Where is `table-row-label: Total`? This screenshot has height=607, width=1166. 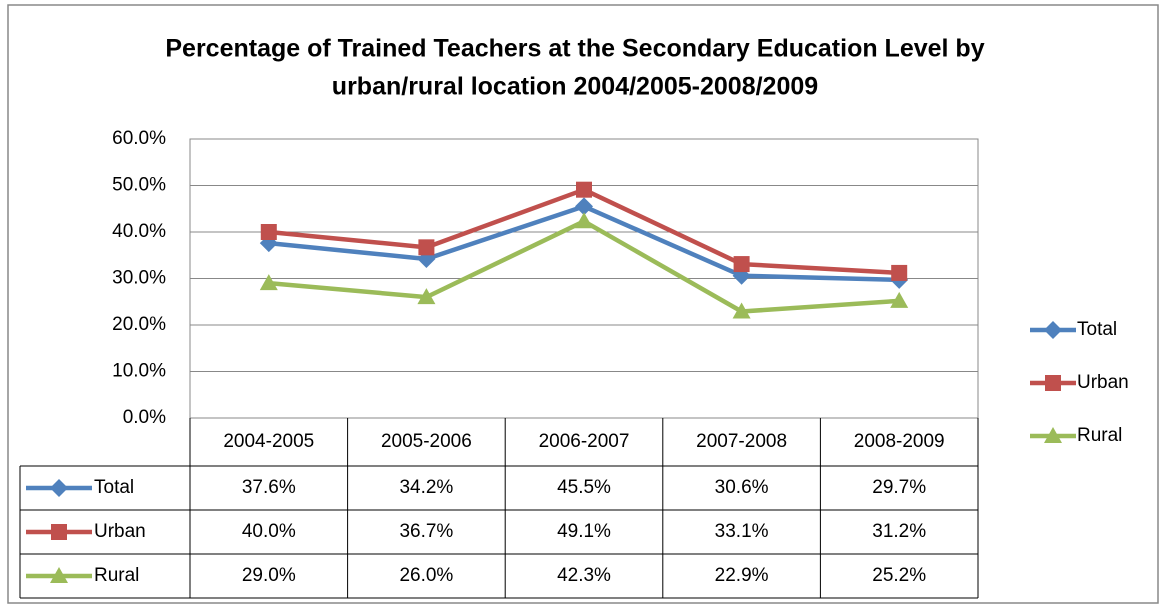 table-row-label: Total is located at coordinates (114, 487).